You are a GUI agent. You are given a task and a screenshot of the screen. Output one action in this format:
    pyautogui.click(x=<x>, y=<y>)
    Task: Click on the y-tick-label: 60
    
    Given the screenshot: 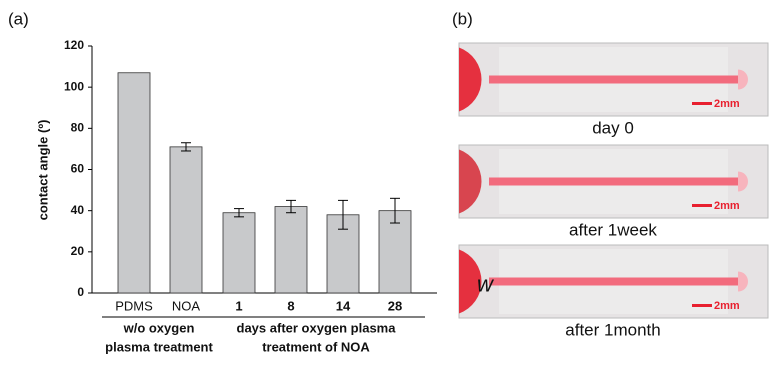 What is the action you would take?
    pyautogui.click(x=78, y=169)
    